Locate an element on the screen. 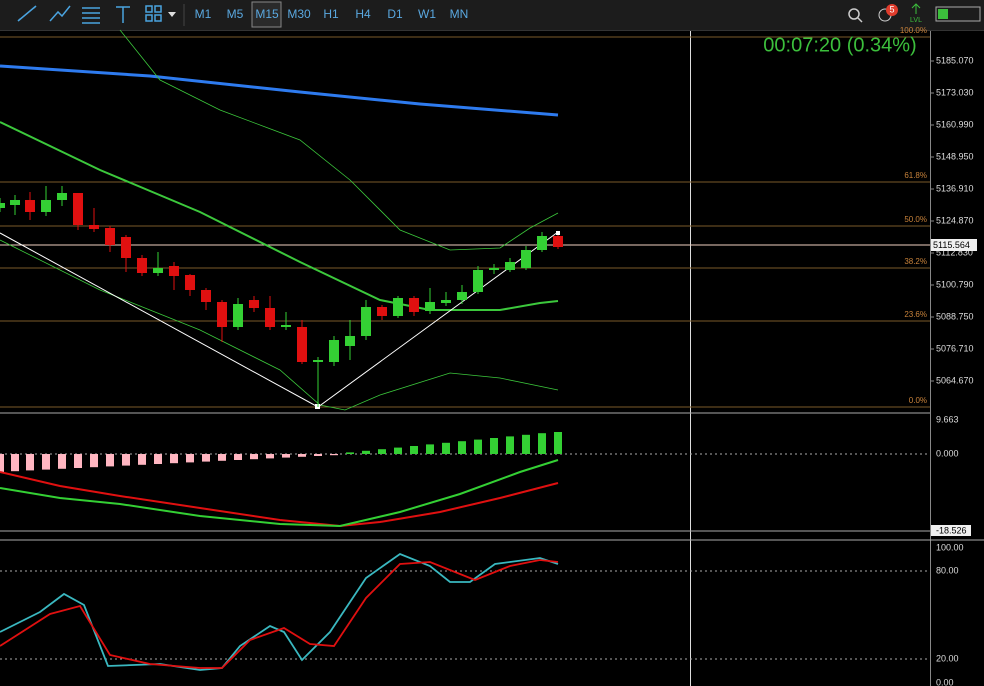 This screenshot has height=686, width=984. macd-axis-label: -18.526 is located at coordinates (951, 530).